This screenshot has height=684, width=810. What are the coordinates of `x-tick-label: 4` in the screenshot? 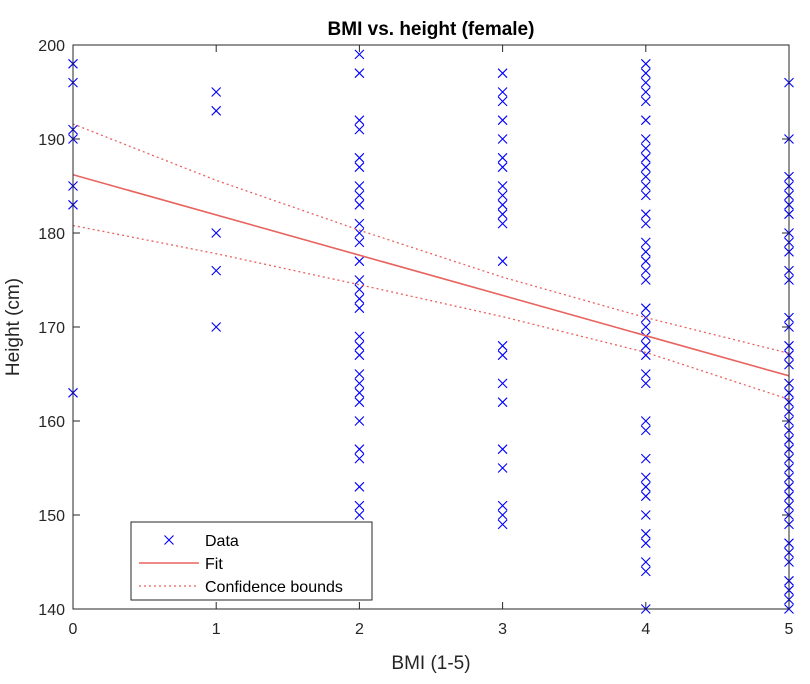 It's located at (645, 629).